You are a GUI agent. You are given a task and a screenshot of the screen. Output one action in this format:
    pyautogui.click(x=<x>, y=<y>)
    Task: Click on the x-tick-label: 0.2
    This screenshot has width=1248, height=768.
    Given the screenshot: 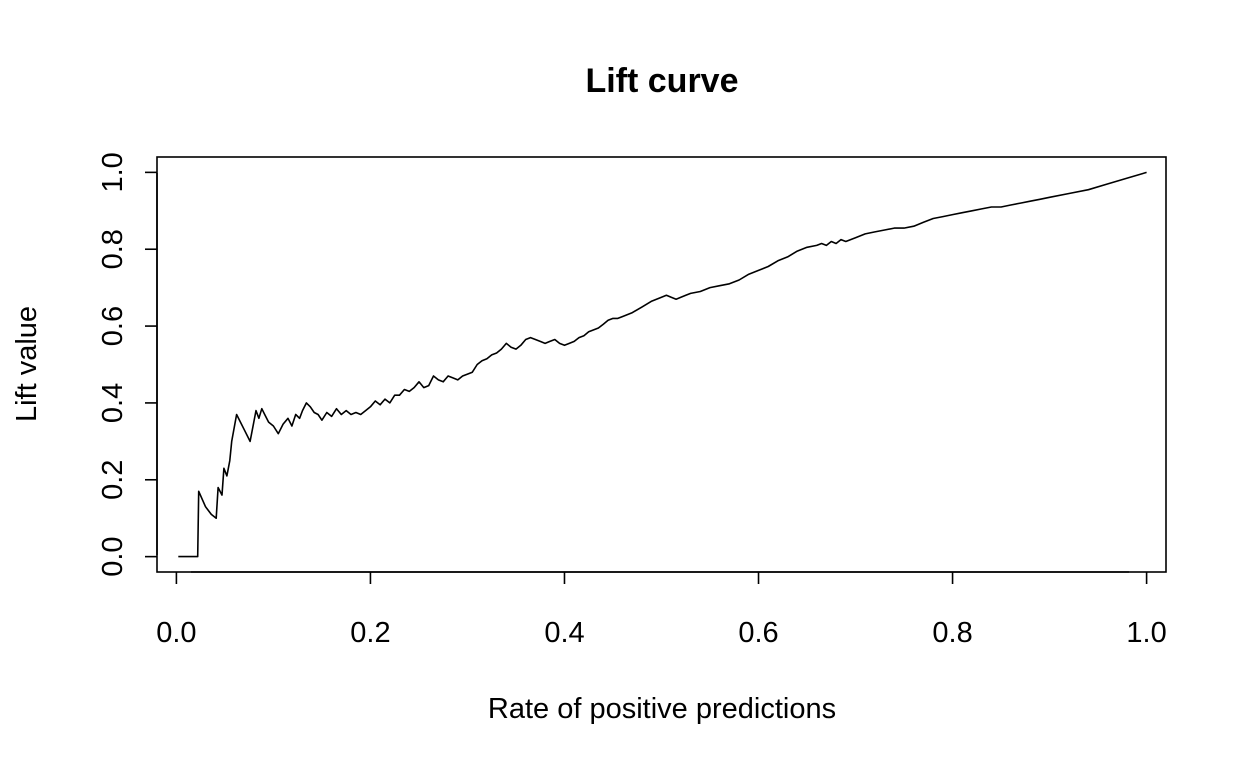 What is the action you would take?
    pyautogui.click(x=370, y=633)
    